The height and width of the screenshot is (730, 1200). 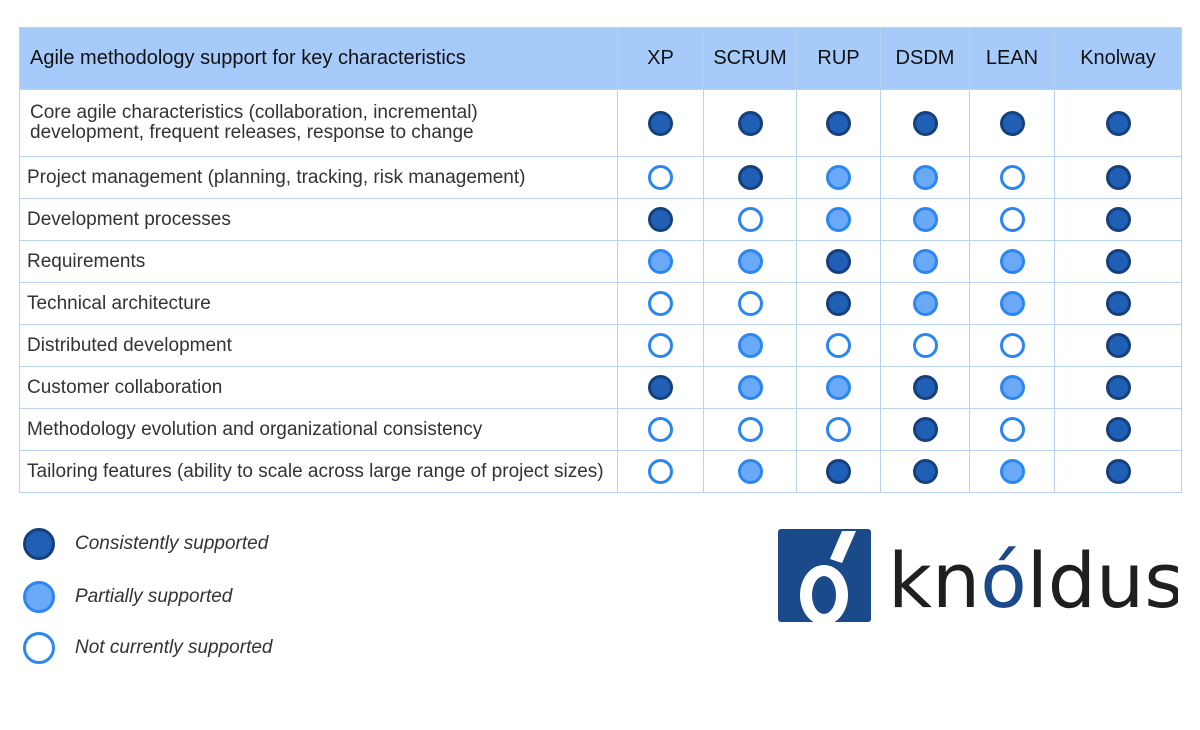 What do you see at coordinates (1012, 58) in the screenshot?
I see `column-header-lean: LEAN` at bounding box center [1012, 58].